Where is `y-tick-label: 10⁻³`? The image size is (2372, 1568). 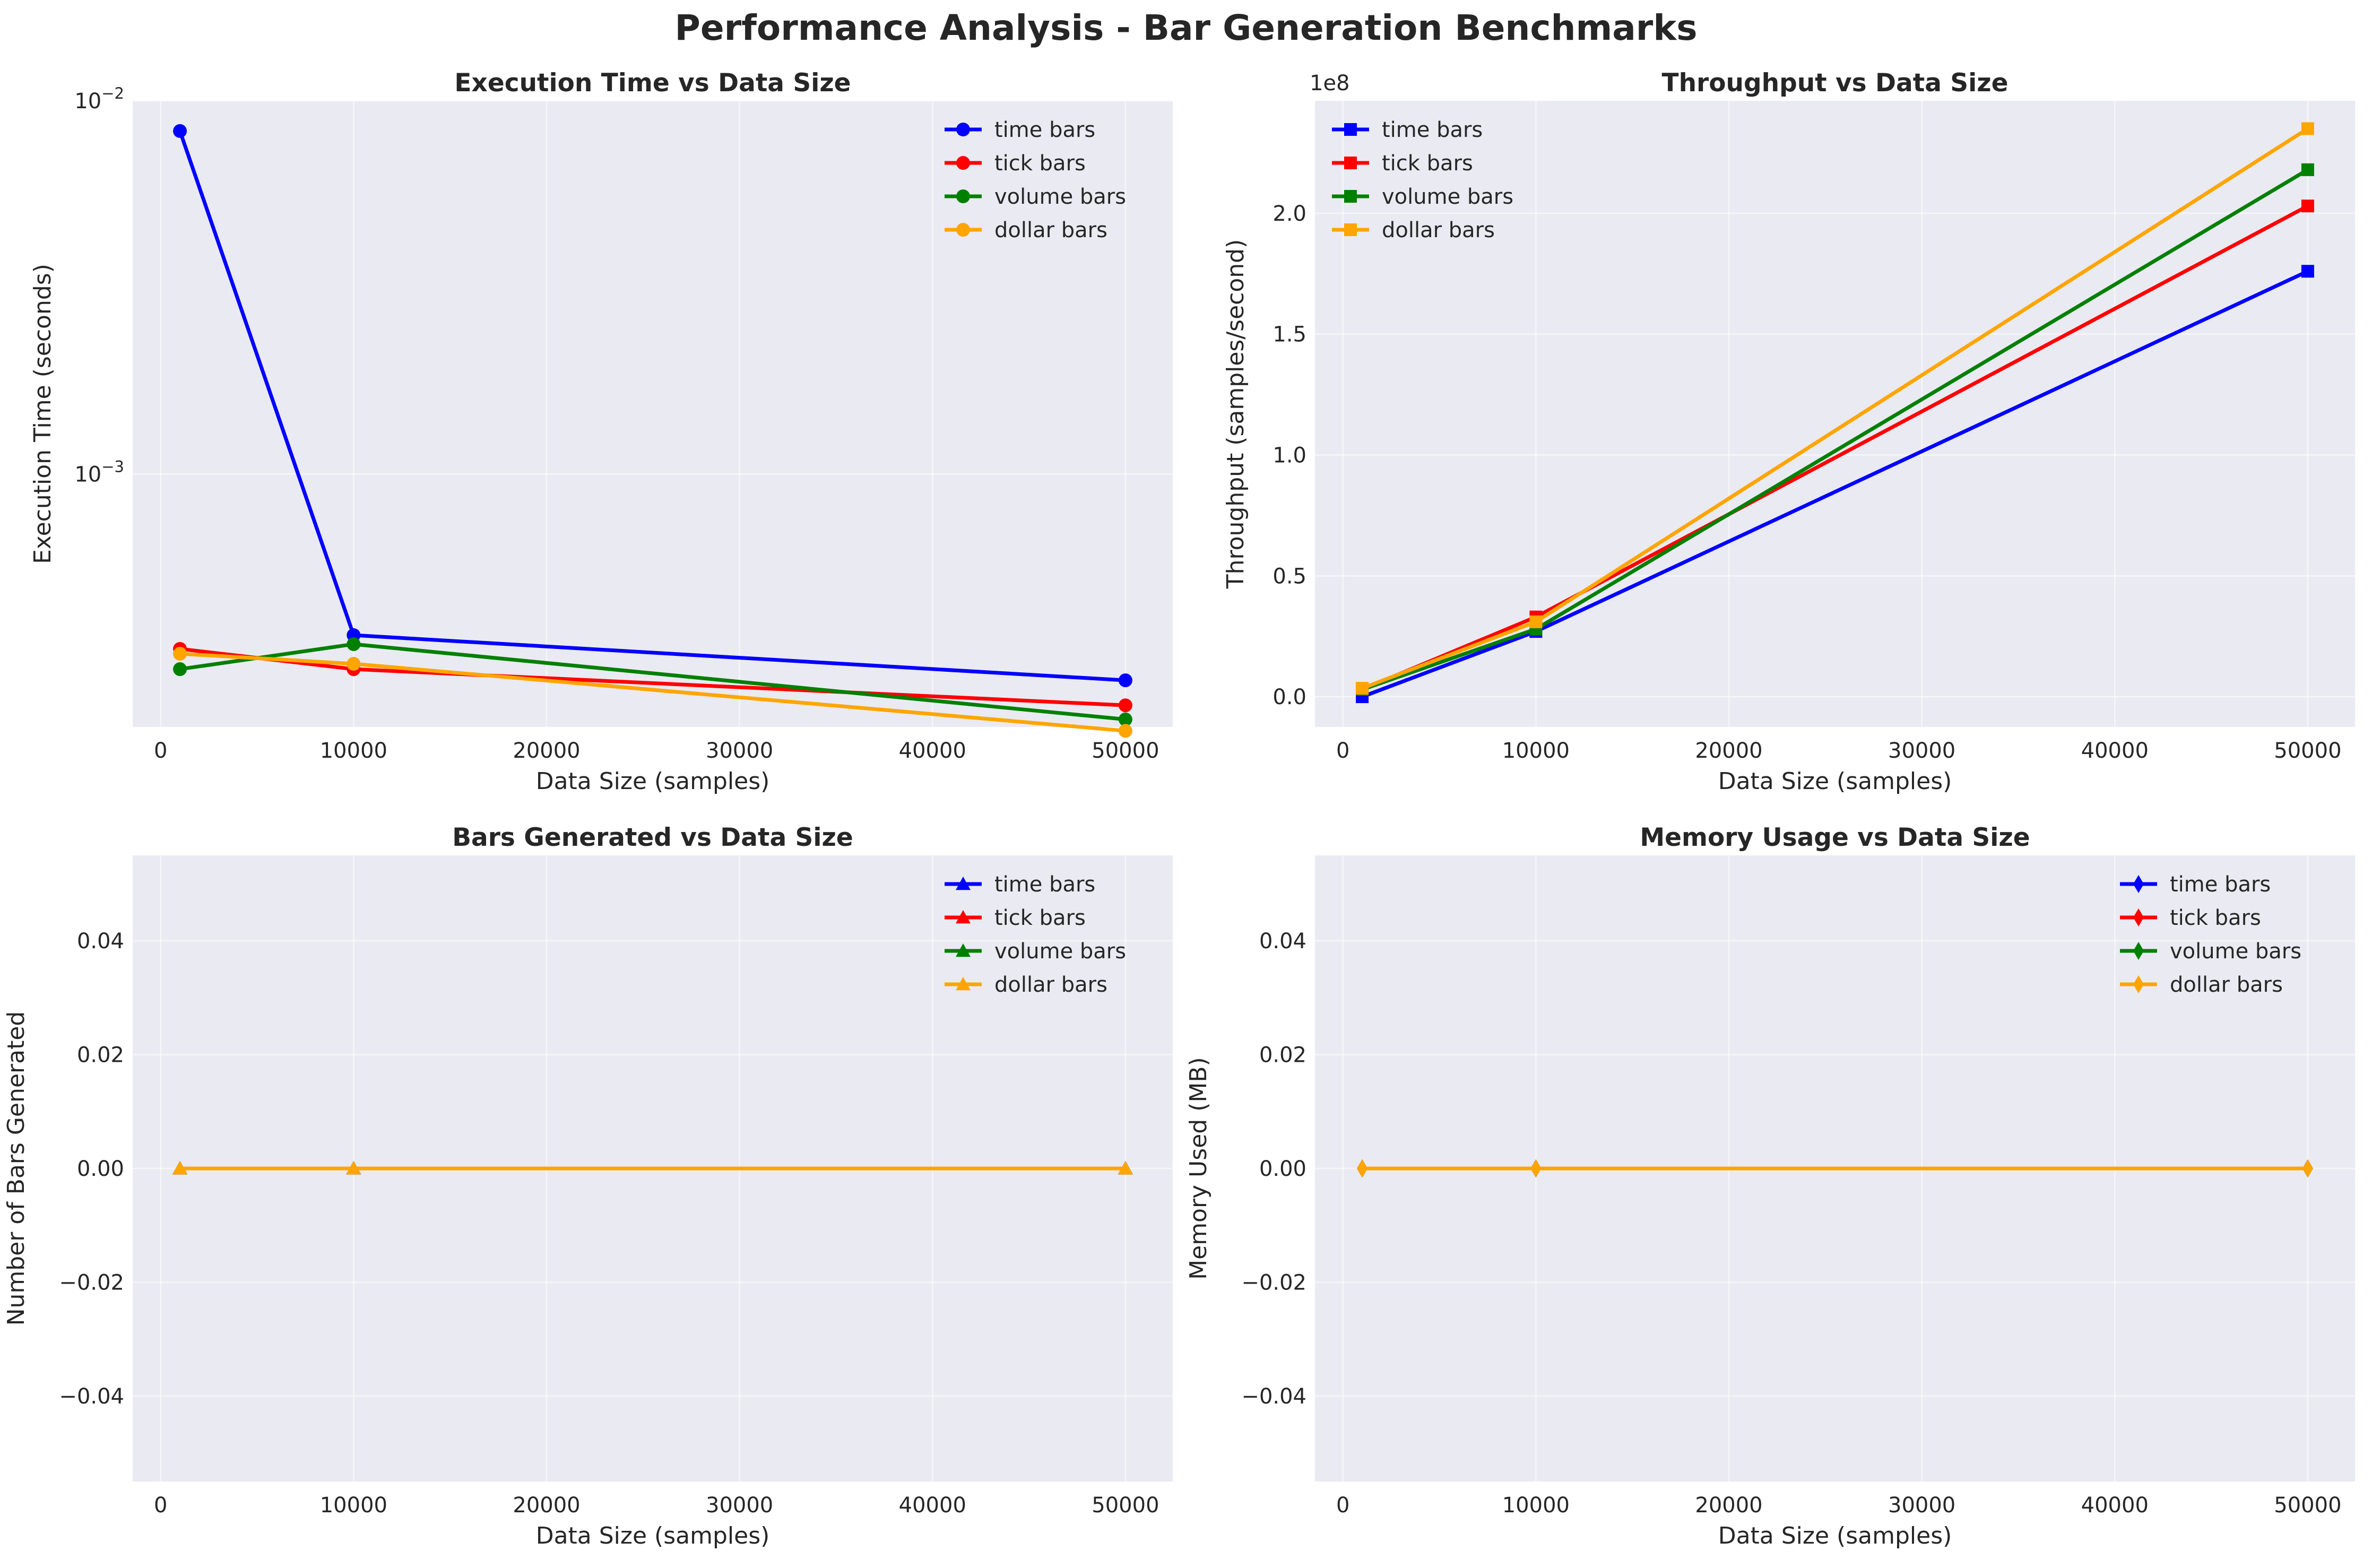 y-tick-label: 10⁻³ is located at coordinates (99, 472).